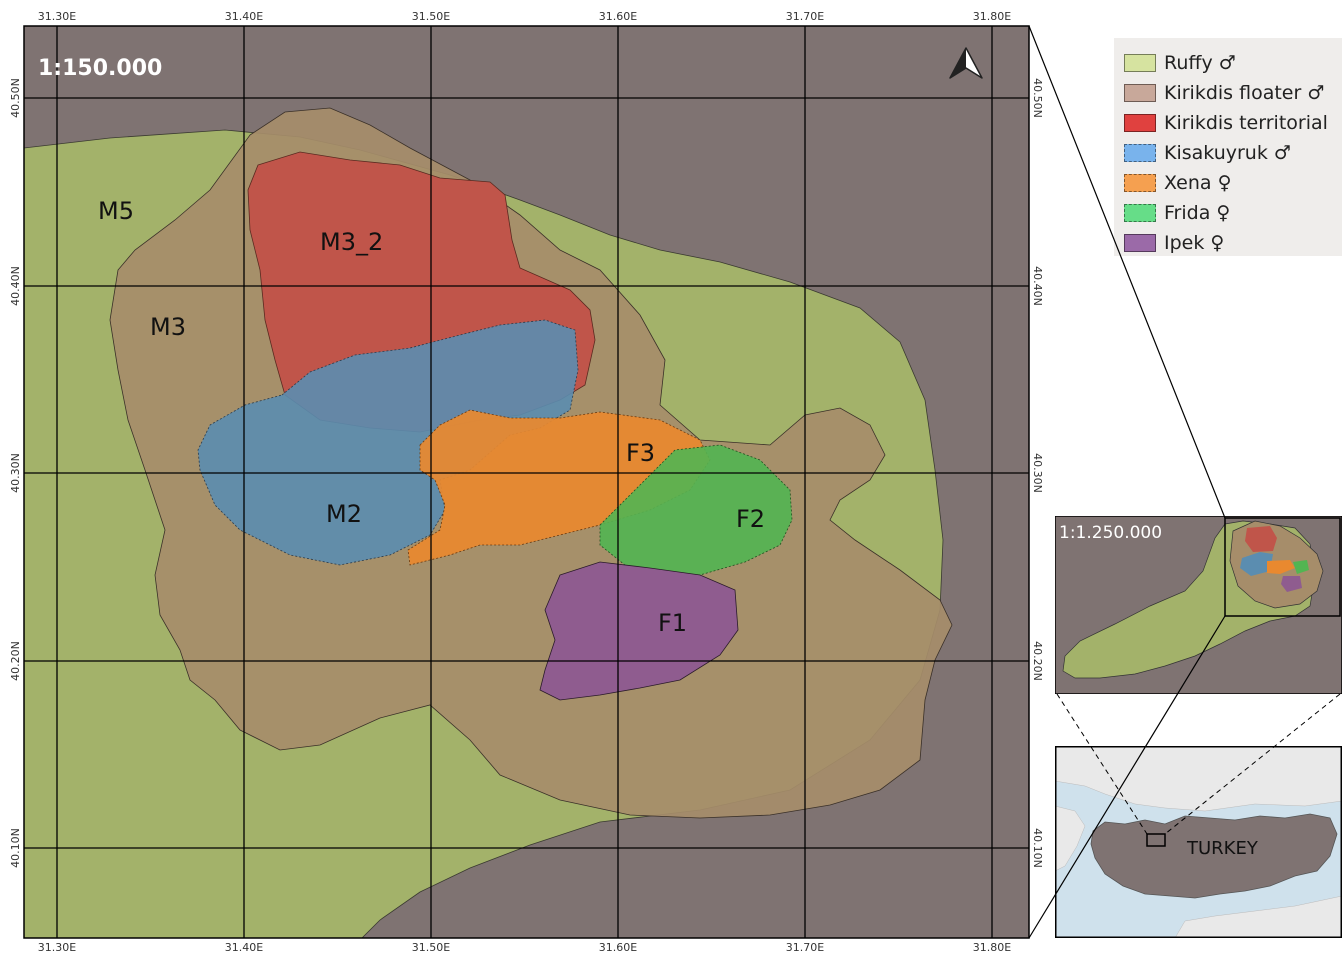 The image size is (1343, 955). Describe the element at coordinates (15, 286) in the screenshot. I see `lat-label-left: 40.40N` at that location.